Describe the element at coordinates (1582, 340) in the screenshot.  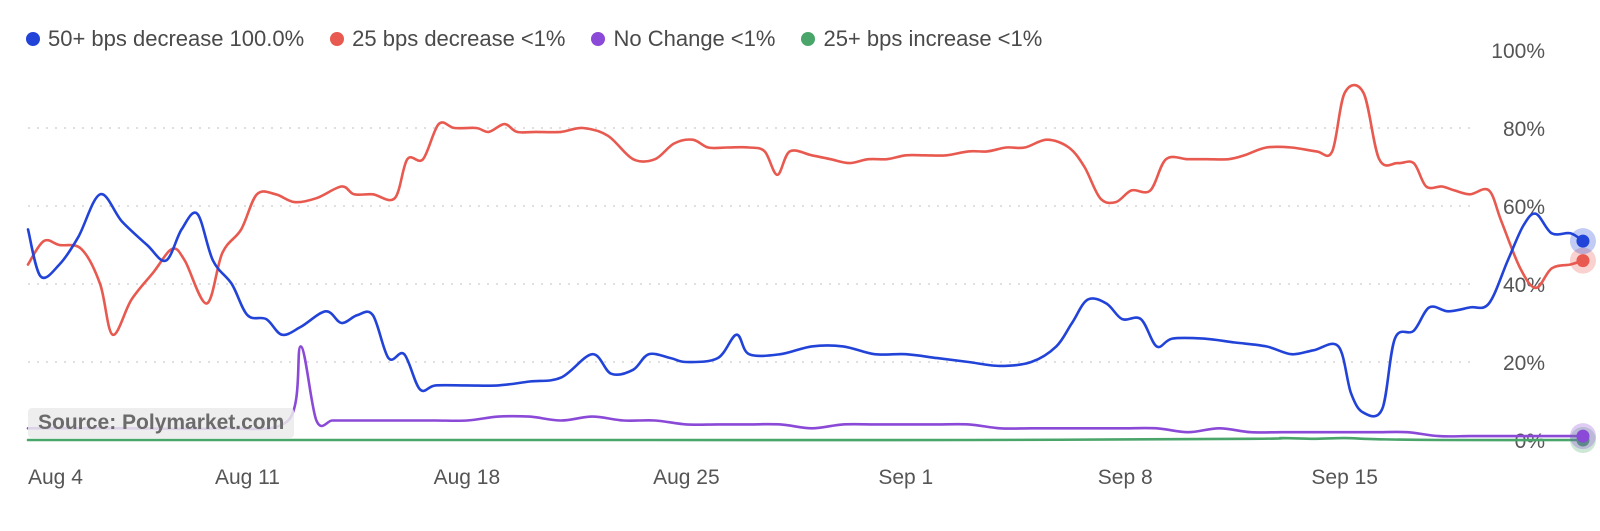
I see `series-endpoints` at that location.